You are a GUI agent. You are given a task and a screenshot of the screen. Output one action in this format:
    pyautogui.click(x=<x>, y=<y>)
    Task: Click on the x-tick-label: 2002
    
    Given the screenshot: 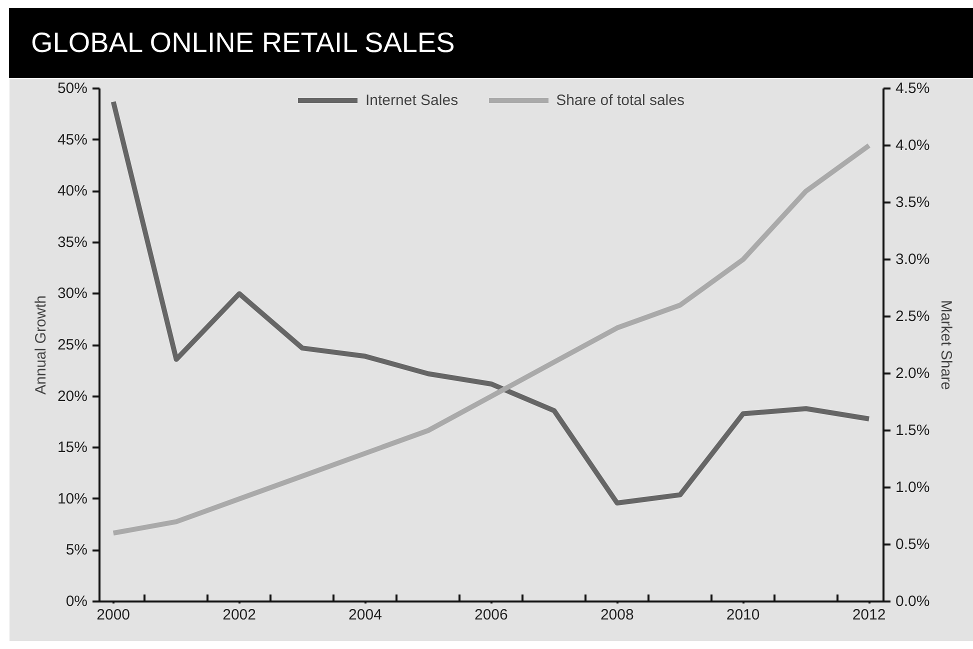 What is the action you would take?
    pyautogui.click(x=239, y=615)
    